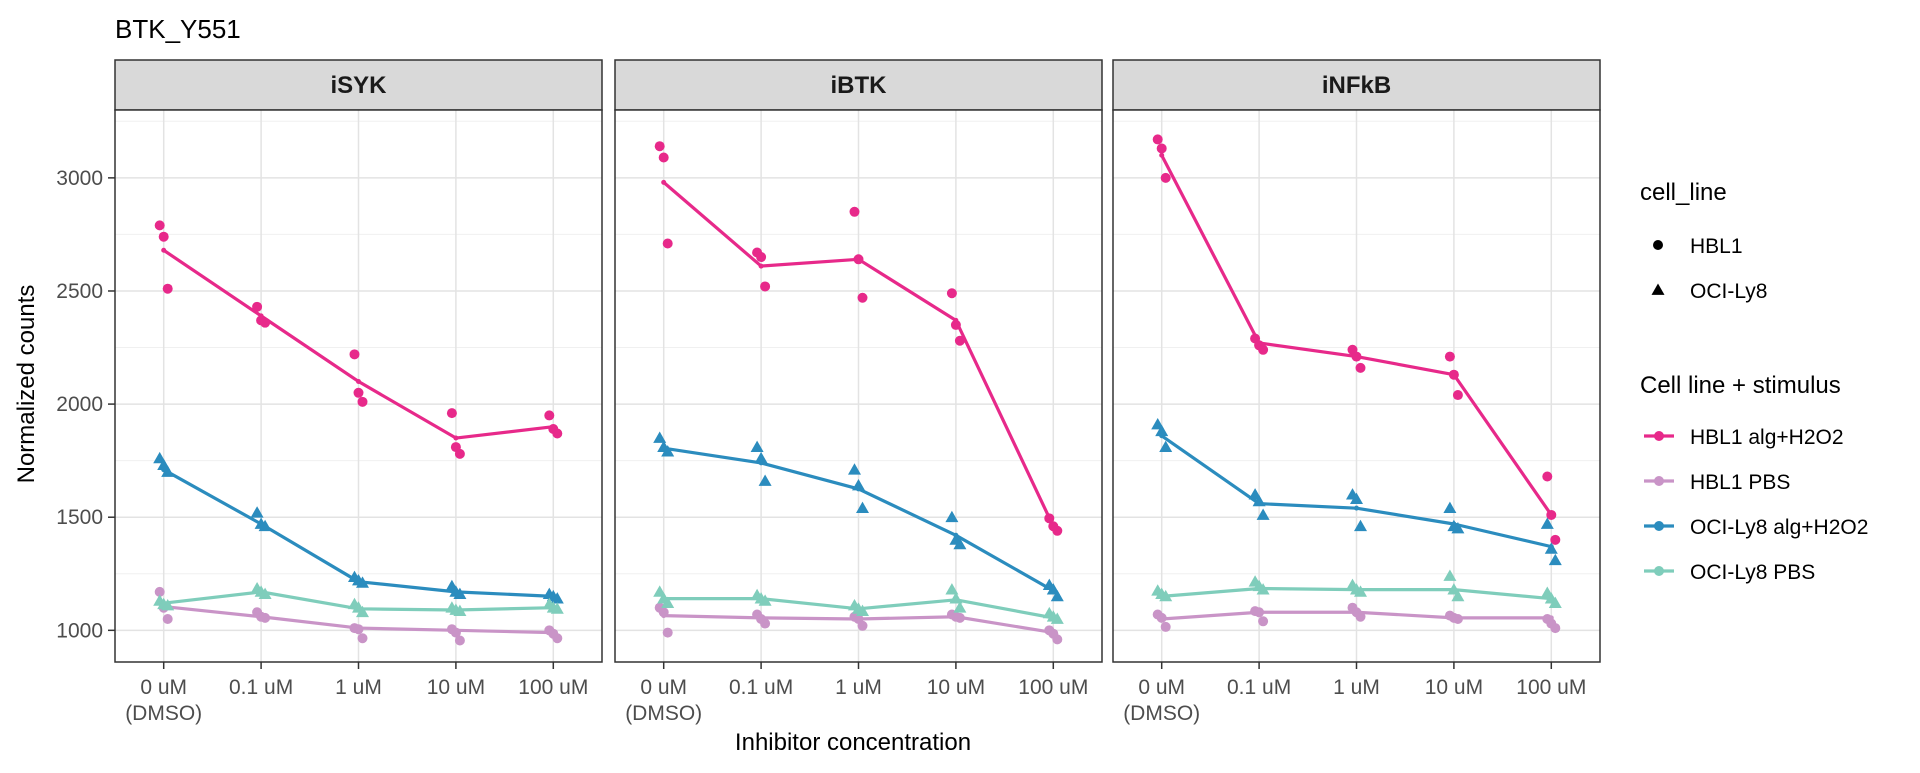 The width and height of the screenshot is (1920, 773). What do you see at coordinates (1728, 291) in the screenshot?
I see `shape-legend-label: OCI-Ly8` at bounding box center [1728, 291].